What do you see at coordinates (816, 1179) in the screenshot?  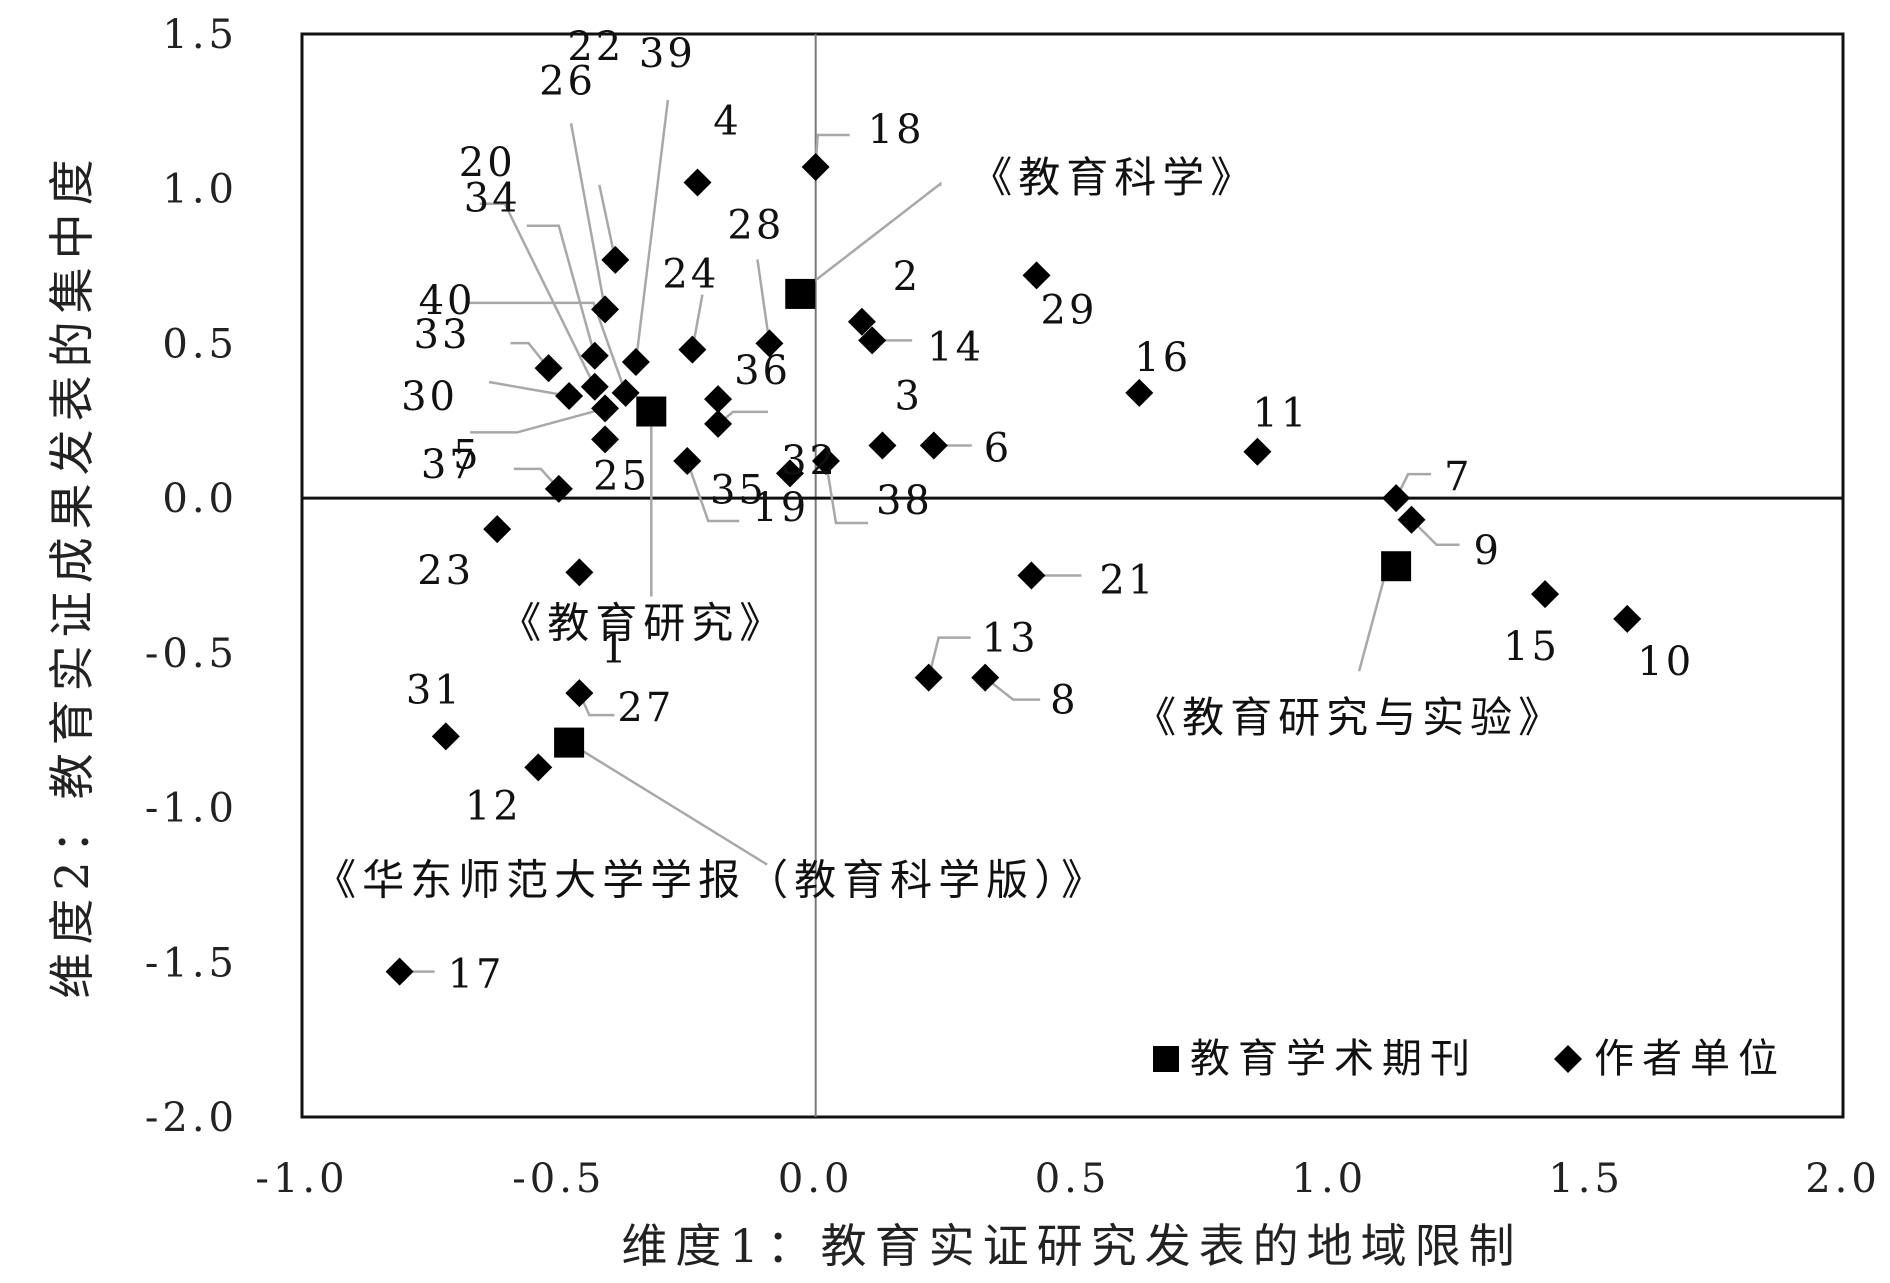 I see `x-tick-label: 0.0` at bounding box center [816, 1179].